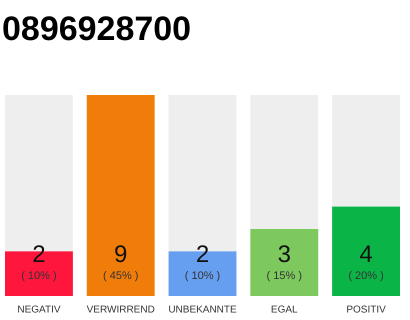 The height and width of the screenshot is (320, 410). Describe the element at coordinates (284, 254) in the screenshot. I see `data-label: 3` at that location.